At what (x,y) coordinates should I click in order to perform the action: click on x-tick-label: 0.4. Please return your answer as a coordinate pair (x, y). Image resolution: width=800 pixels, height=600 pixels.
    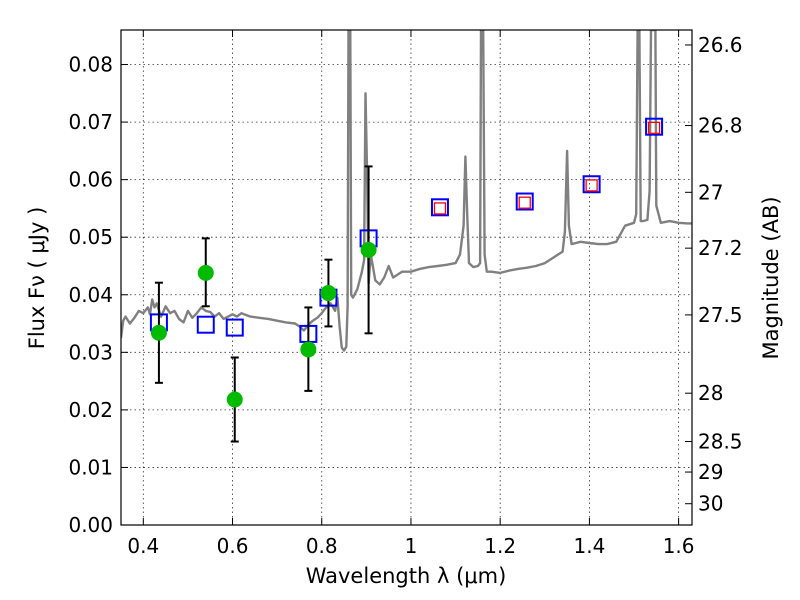
    Looking at the image, I should click on (143, 546).